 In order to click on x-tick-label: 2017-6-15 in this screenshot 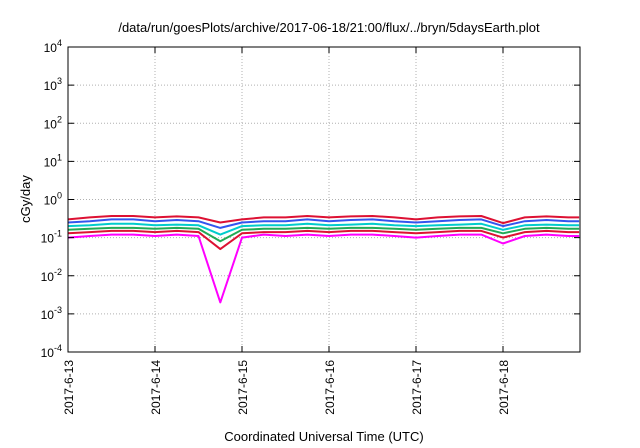, I will do `click(243, 387)`.